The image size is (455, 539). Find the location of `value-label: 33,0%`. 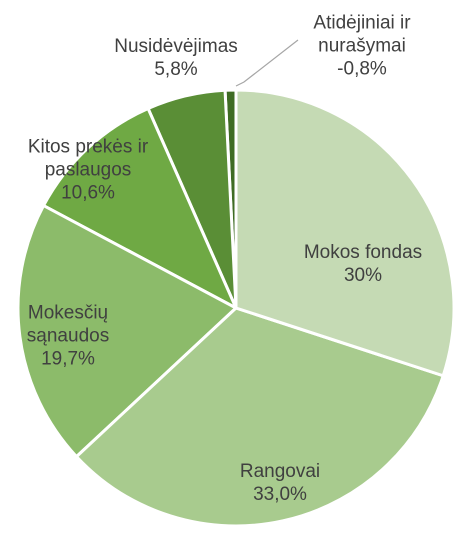

value-label: 33,0% is located at coordinates (280, 494).